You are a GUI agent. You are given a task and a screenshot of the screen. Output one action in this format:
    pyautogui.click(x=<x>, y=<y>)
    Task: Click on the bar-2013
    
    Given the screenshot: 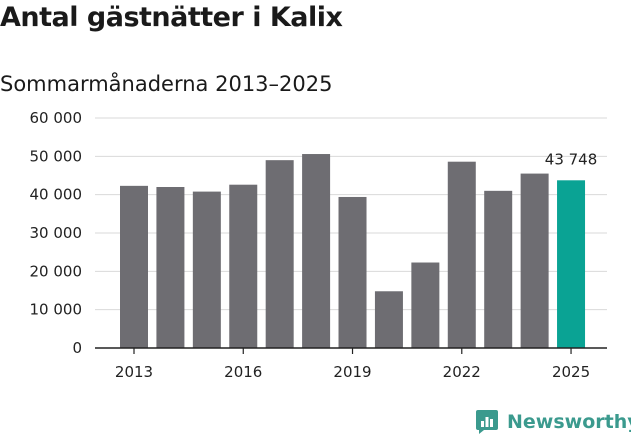 What is the action you would take?
    pyautogui.click(x=134, y=266)
    